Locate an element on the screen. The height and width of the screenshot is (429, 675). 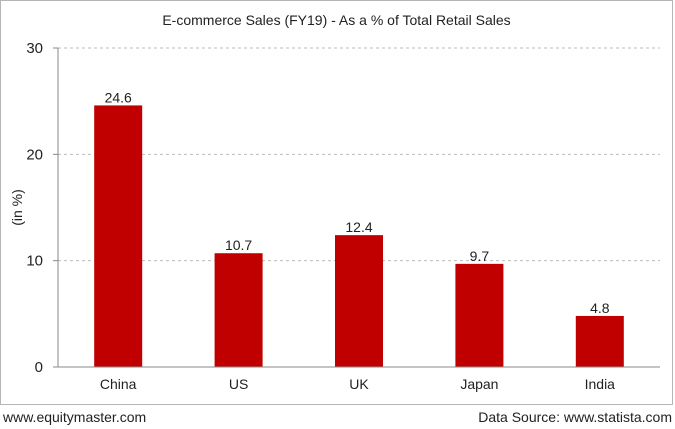
footer-site: www.equitymaster.com is located at coordinates (75, 417).